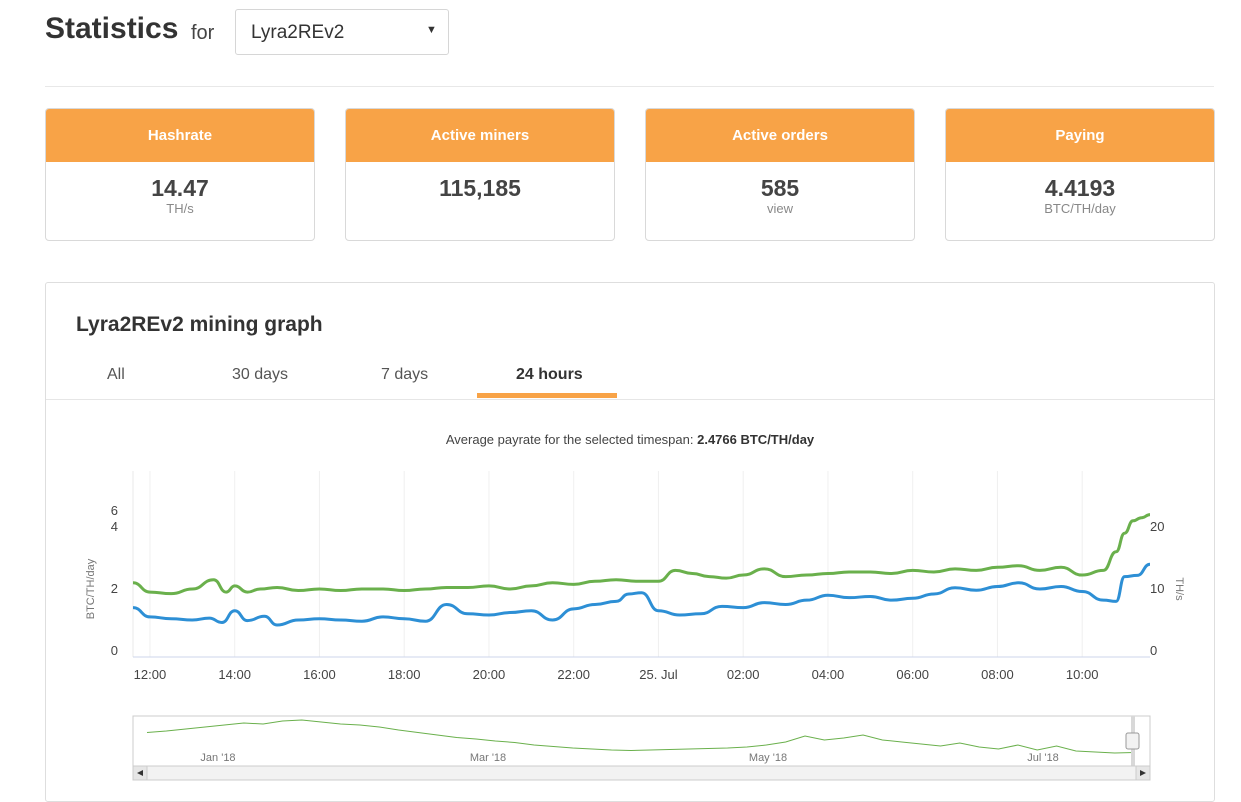 The image size is (1241, 802). What do you see at coordinates (112, 28) in the screenshot?
I see `page-title: Statistics` at bounding box center [112, 28].